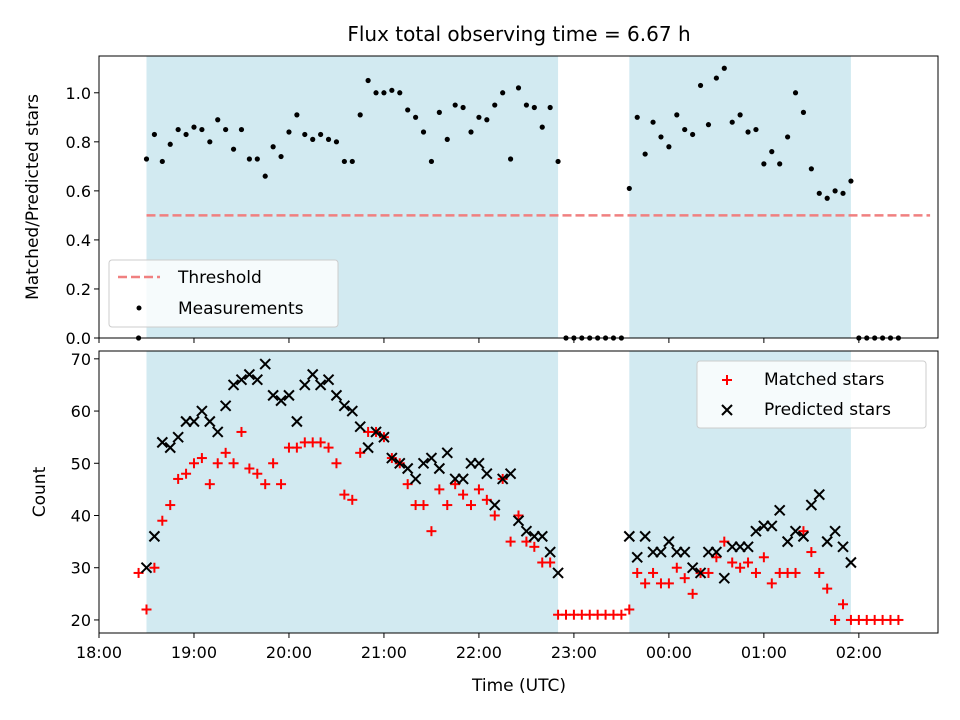 The width and height of the screenshot is (960, 720). Describe the element at coordinates (223, 293) in the screenshot. I see `top-legend: Threshold Measurements` at that location.